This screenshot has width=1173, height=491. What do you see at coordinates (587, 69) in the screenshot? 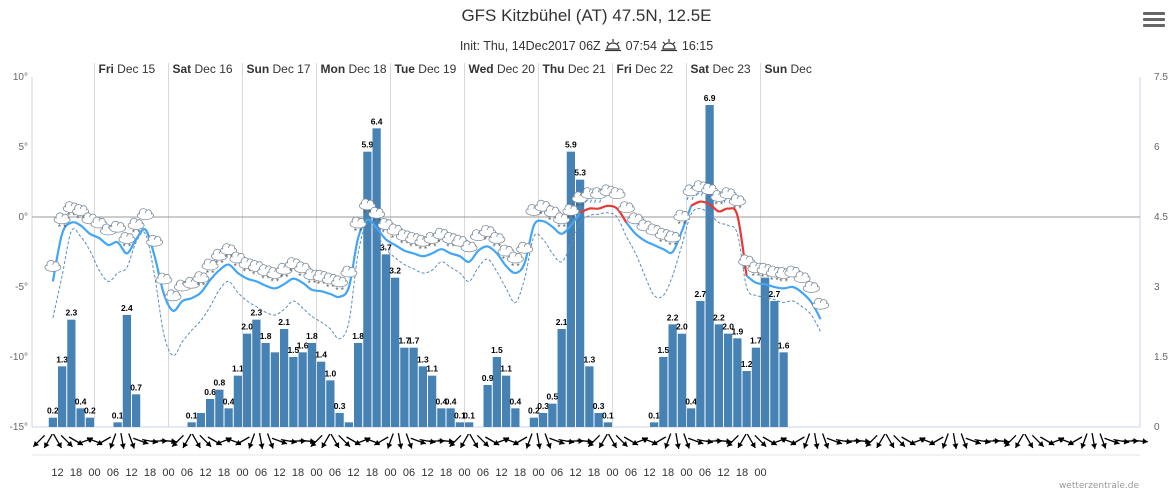
I see `day-date: Dec 21` at bounding box center [587, 69].